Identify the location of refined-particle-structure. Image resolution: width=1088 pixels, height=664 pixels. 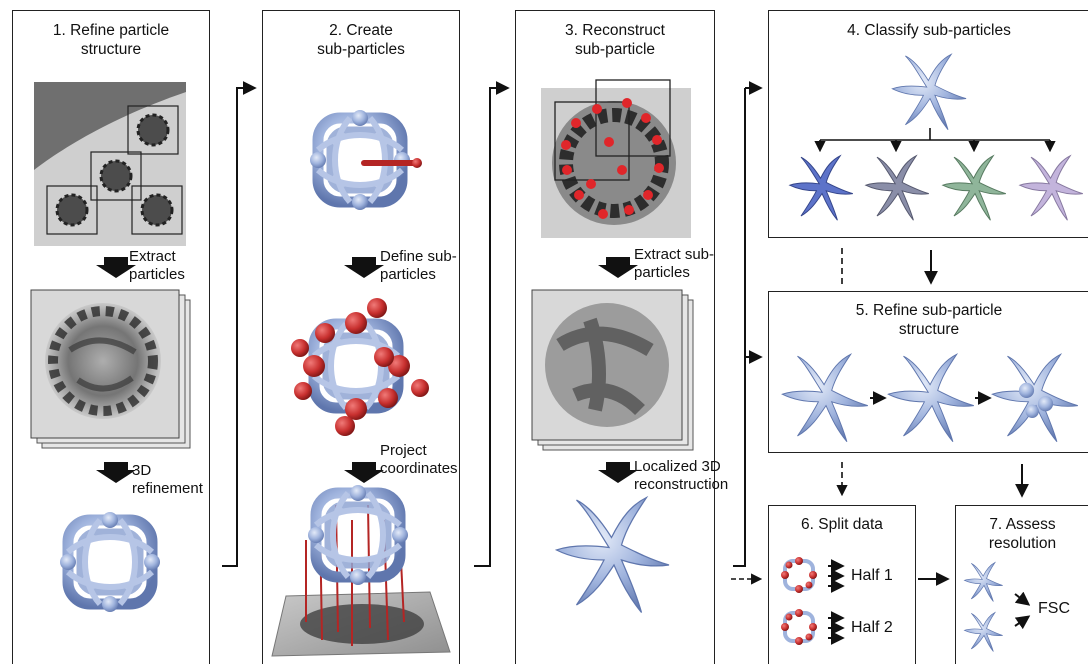
(110, 562).